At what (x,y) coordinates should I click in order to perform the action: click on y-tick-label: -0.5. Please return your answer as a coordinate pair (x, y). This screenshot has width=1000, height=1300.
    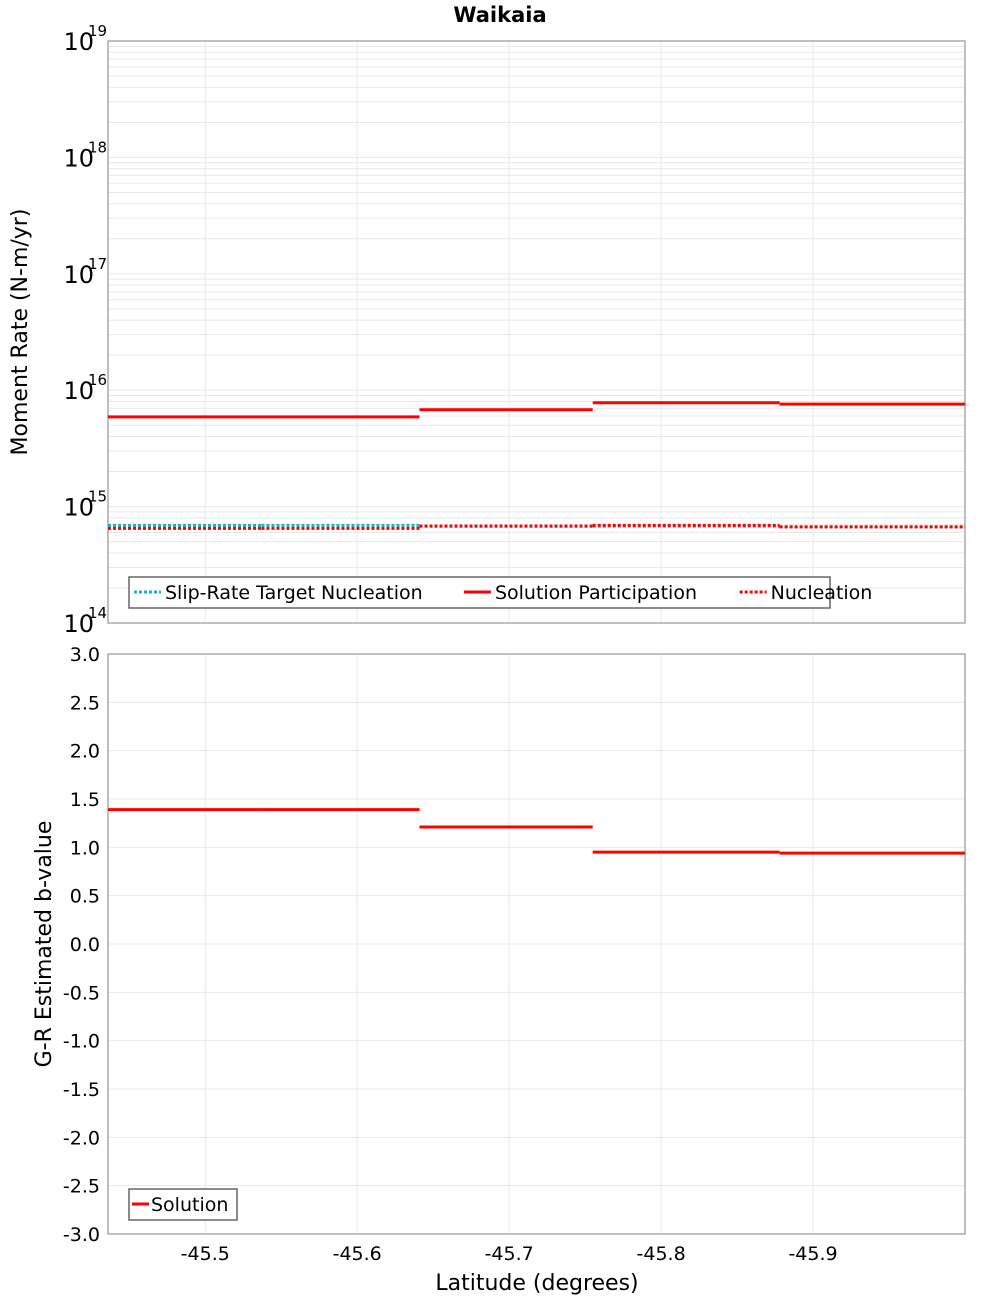
    Looking at the image, I should click on (81, 993).